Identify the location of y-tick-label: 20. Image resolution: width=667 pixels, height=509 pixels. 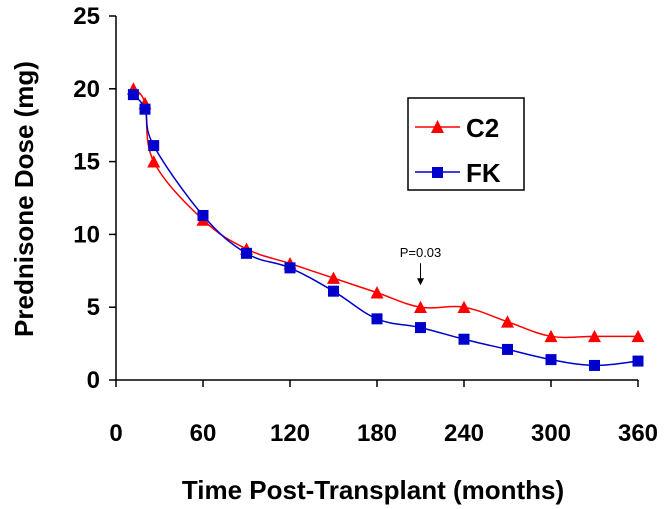
(86, 89).